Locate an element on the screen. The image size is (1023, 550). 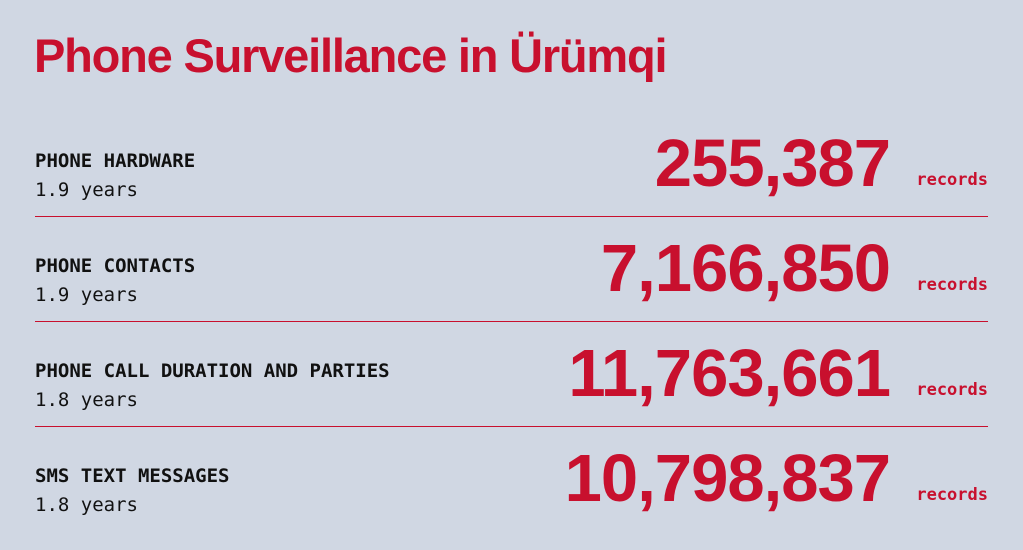
row-count: 7,166,850 is located at coordinates (745, 268).